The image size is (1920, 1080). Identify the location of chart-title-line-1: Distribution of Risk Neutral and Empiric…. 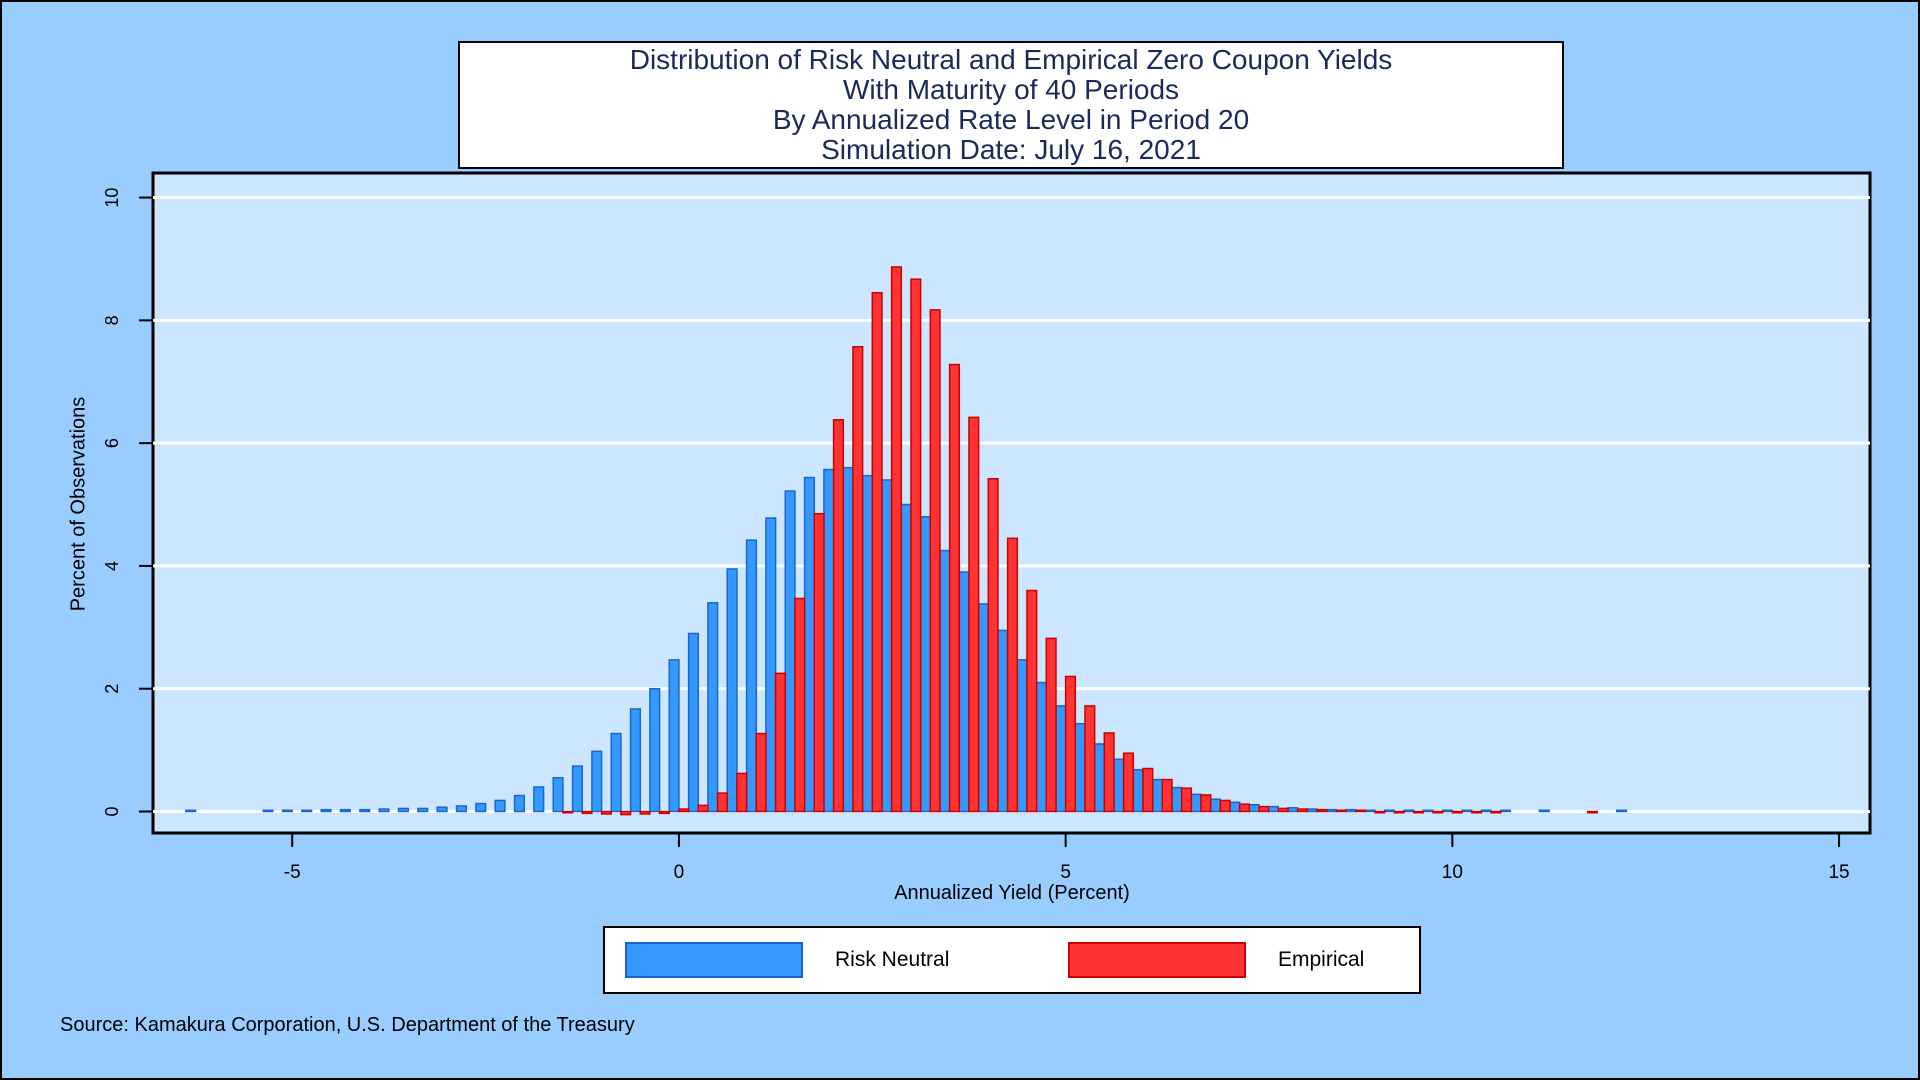
(1011, 59).